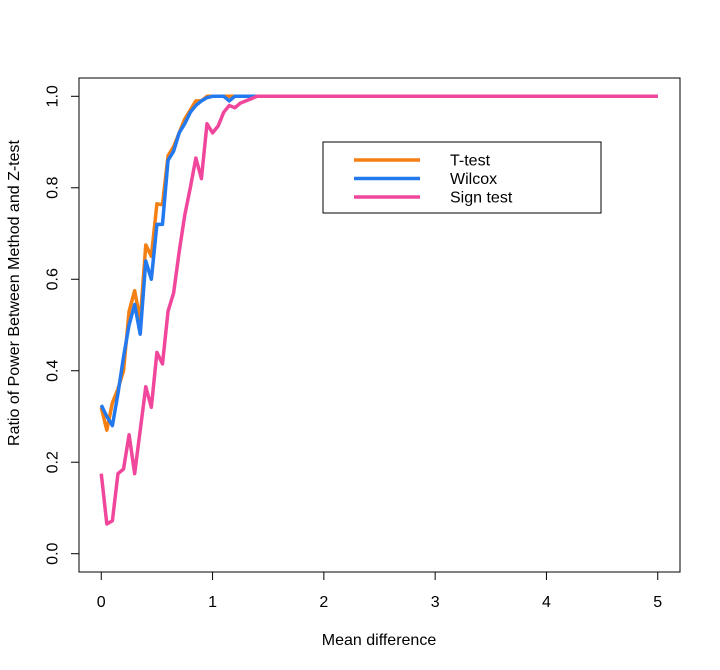 This screenshot has width=720, height=670. I want to click on x-axis-label: Mean difference, so click(379, 640).